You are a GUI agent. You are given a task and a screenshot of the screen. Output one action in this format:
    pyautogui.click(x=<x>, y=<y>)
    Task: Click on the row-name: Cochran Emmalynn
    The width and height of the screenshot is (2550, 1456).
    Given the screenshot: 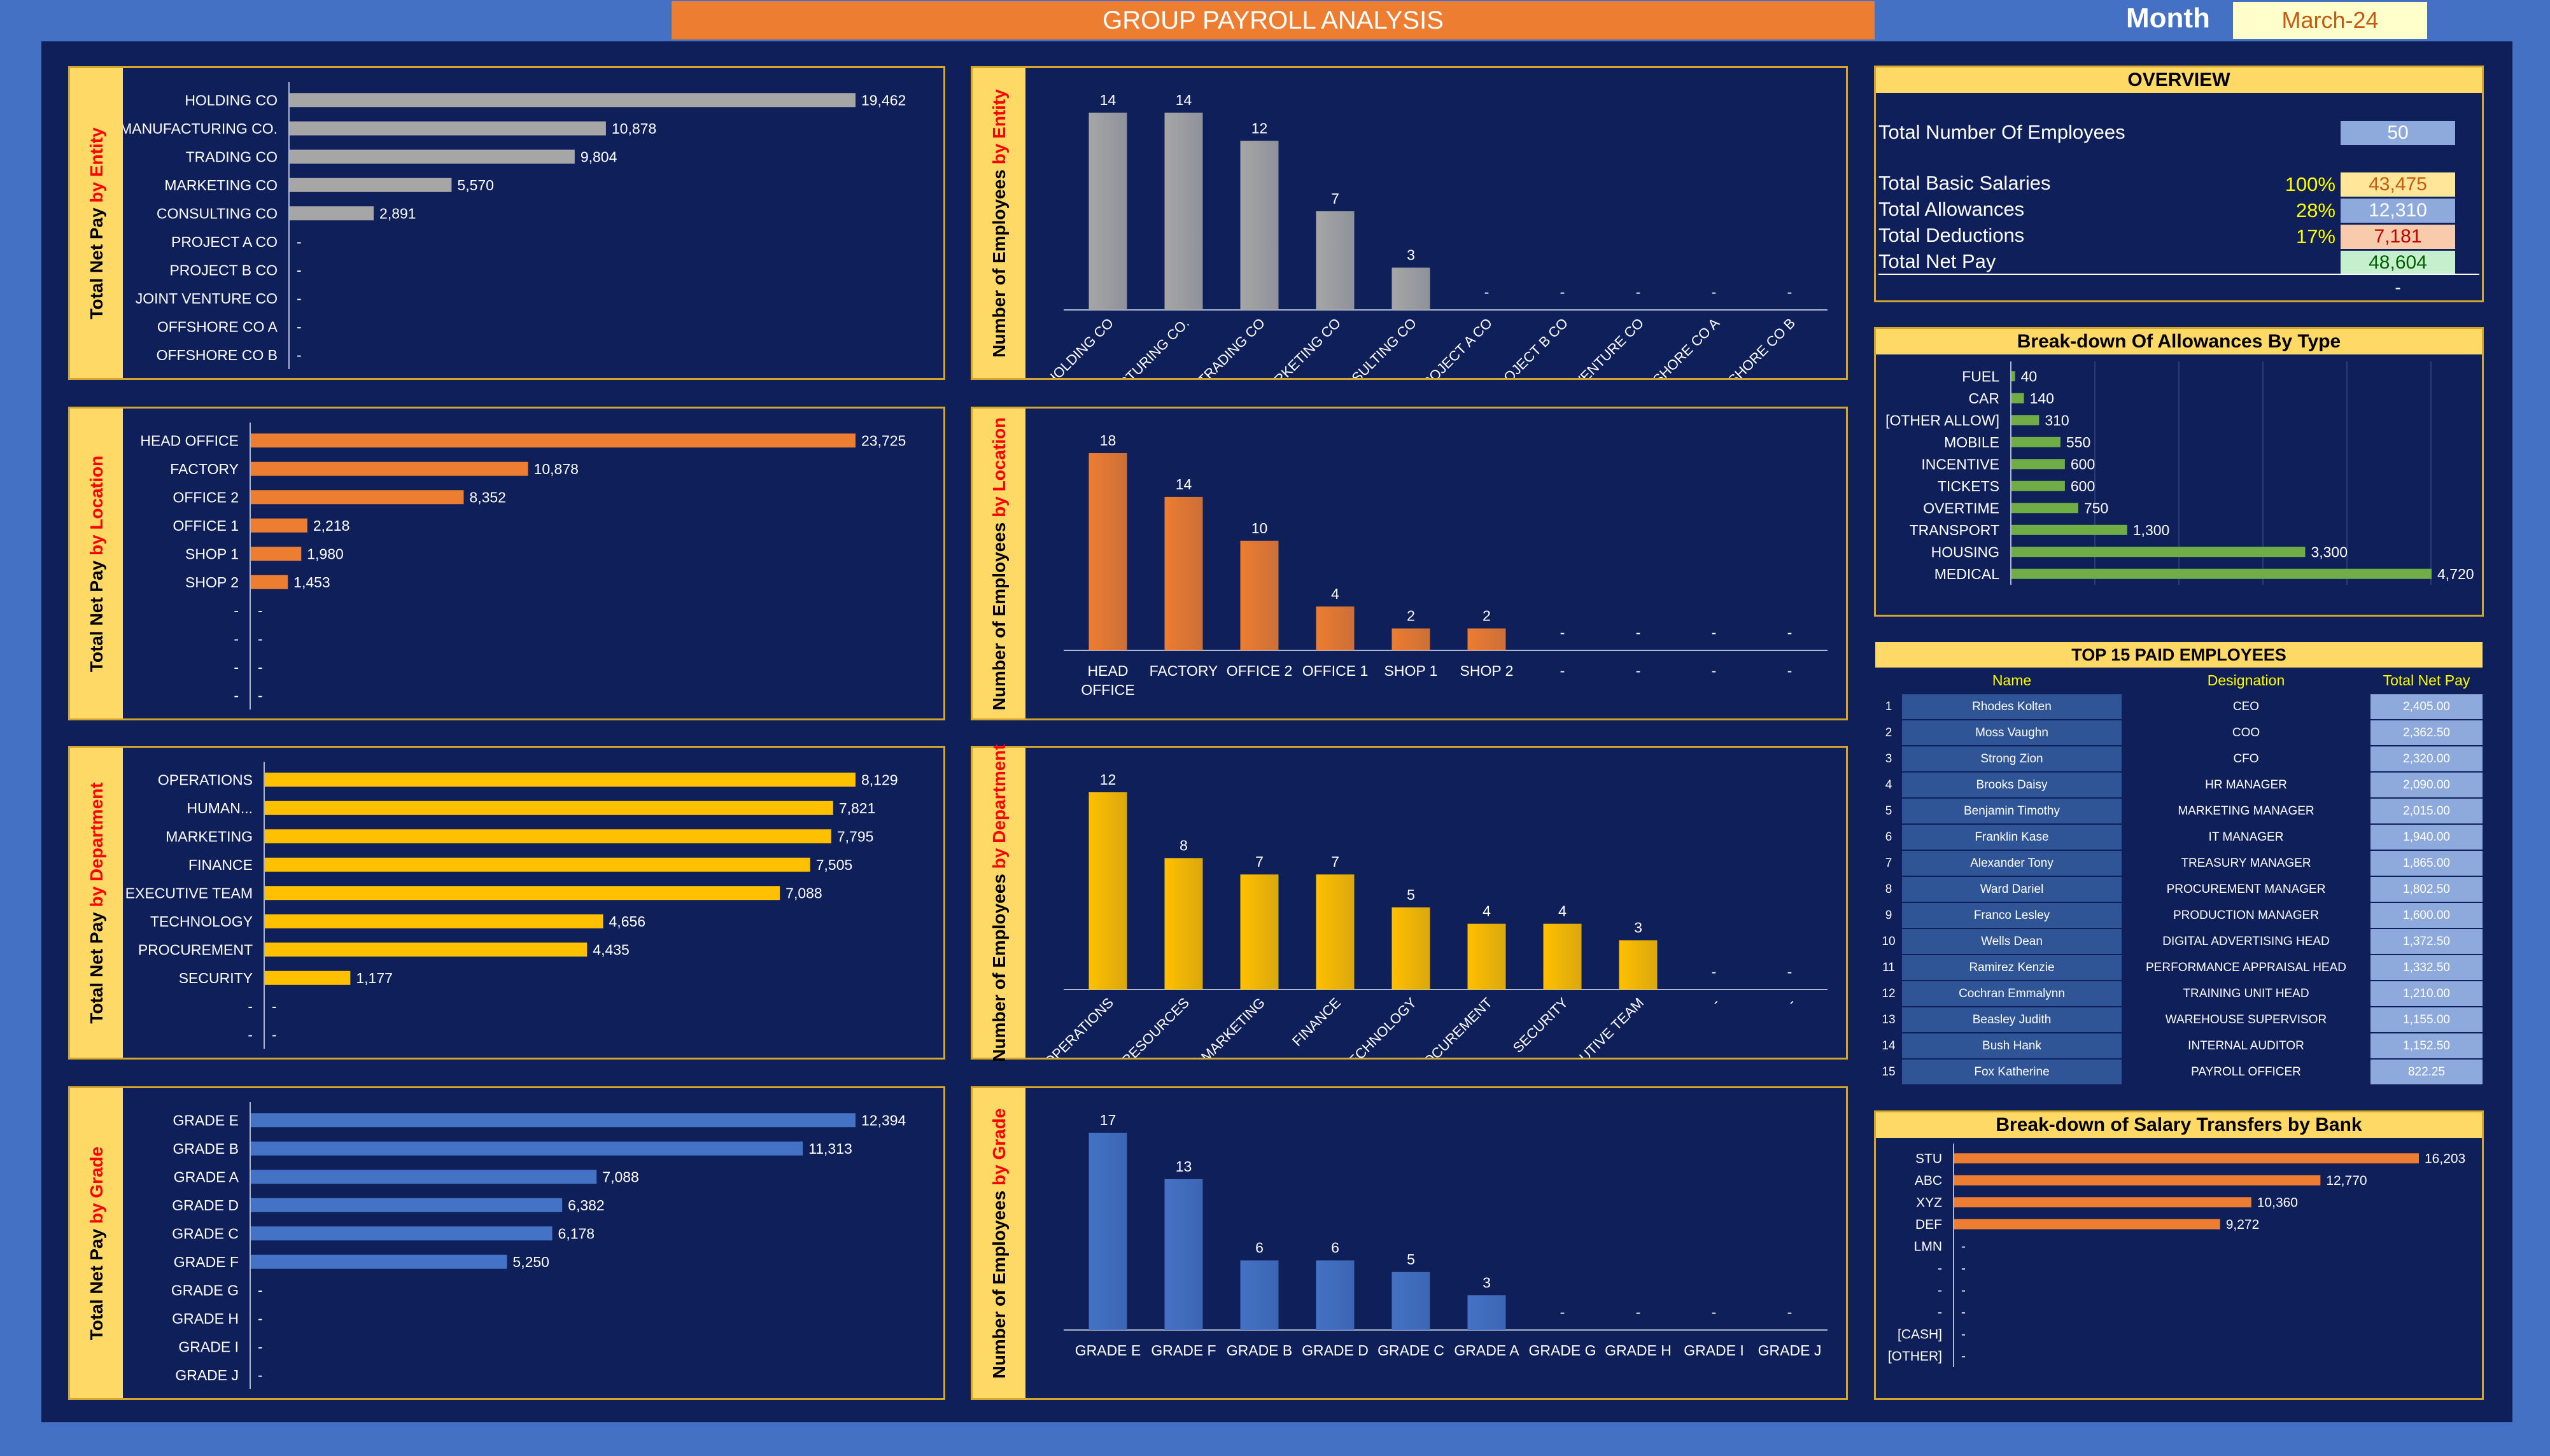 What is the action you would take?
    pyautogui.click(x=2012, y=993)
    